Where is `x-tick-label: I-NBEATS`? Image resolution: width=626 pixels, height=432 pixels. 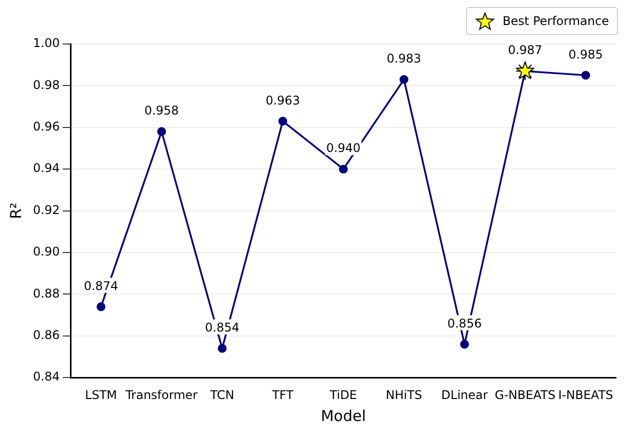
x-tick-label: I-NBEATS is located at coordinates (586, 395).